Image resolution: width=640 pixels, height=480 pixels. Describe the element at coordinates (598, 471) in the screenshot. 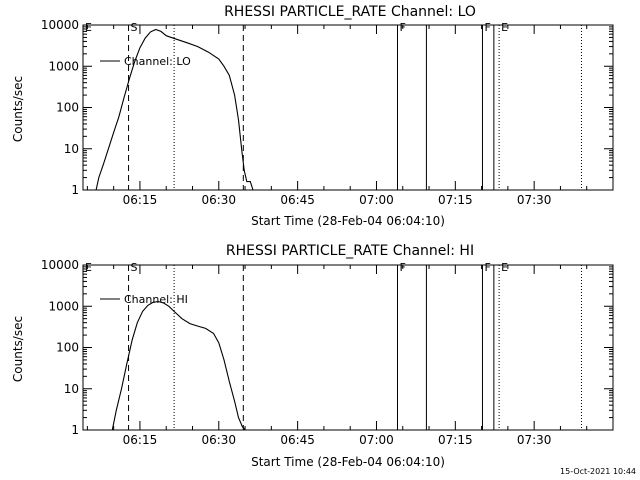

I see `timestamp: 15-Oct-2021 10:44` at that location.